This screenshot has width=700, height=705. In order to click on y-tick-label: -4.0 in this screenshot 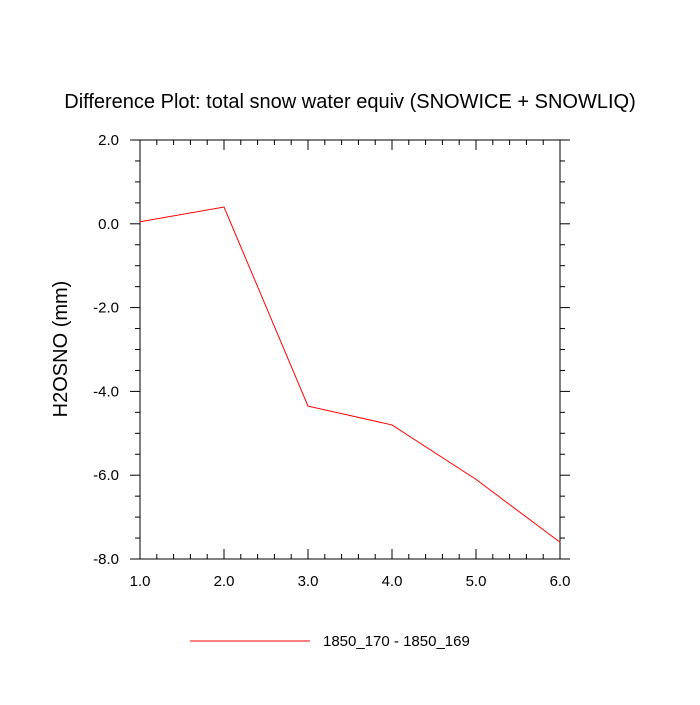, I will do `click(106, 391)`.